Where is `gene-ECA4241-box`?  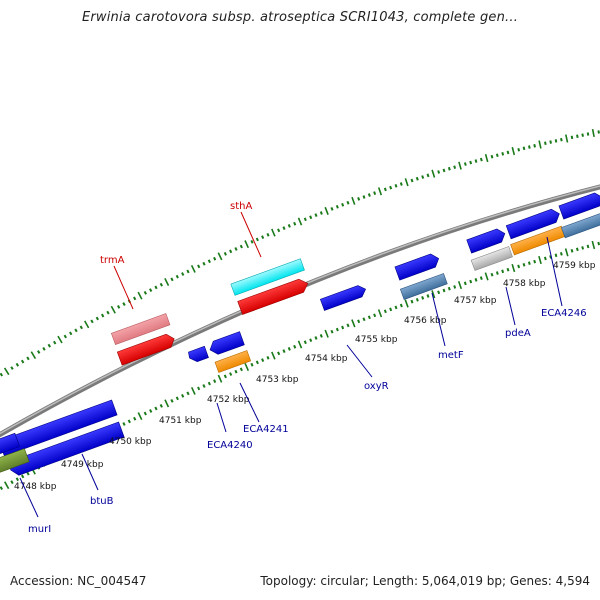 gene-ECA4241-box is located at coordinates (233, 361).